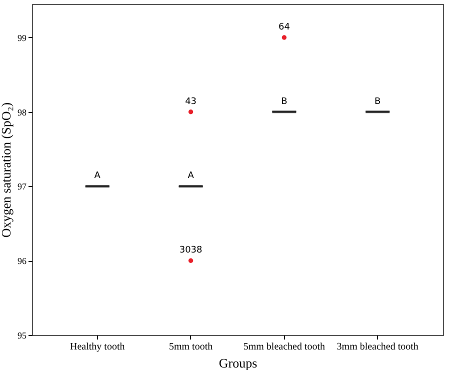 Image resolution: width=461 pixels, height=381 pixels. Describe the element at coordinates (7, 170) in the screenshot. I see `y-axis-title: Oxygen saturation (SpO₂)` at that location.